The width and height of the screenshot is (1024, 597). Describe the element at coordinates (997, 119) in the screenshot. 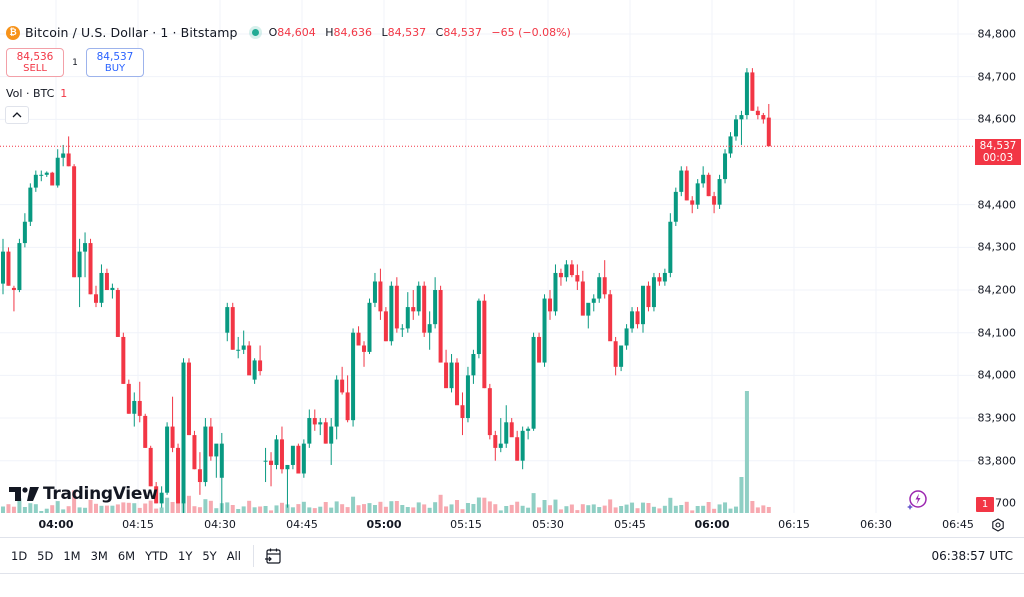

I see `price-axis-label: 84,600` at that location.